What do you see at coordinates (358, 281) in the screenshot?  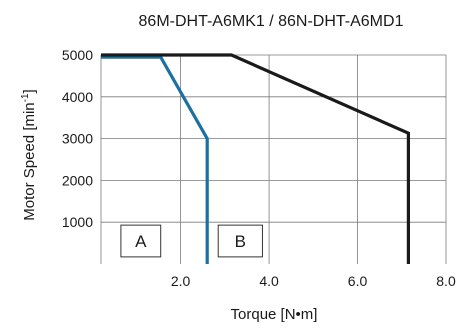 I see `x-tick-label: 6.0` at bounding box center [358, 281].